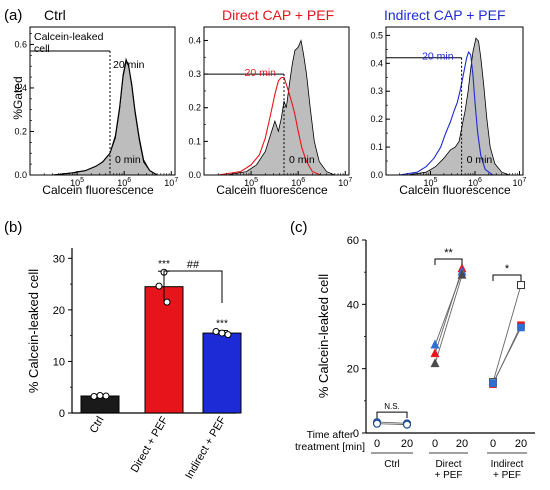 Image resolution: width=550 pixels, height=490 pixels. What do you see at coordinates (59, 259) in the screenshot?
I see `bar-ytick-label: 30` at bounding box center [59, 259].